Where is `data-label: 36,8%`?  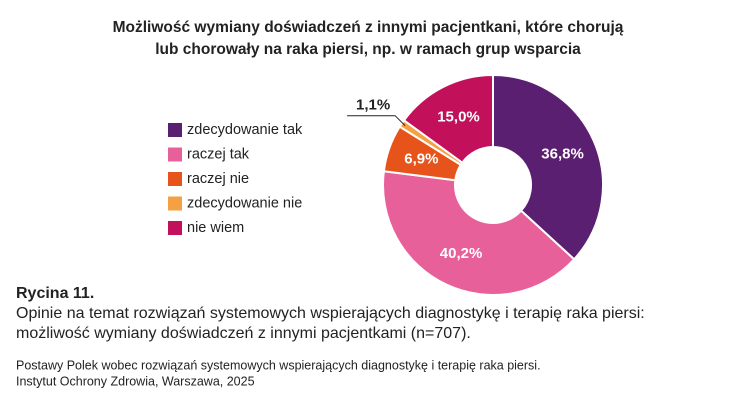 data-label: 36,8% is located at coordinates (562, 153).